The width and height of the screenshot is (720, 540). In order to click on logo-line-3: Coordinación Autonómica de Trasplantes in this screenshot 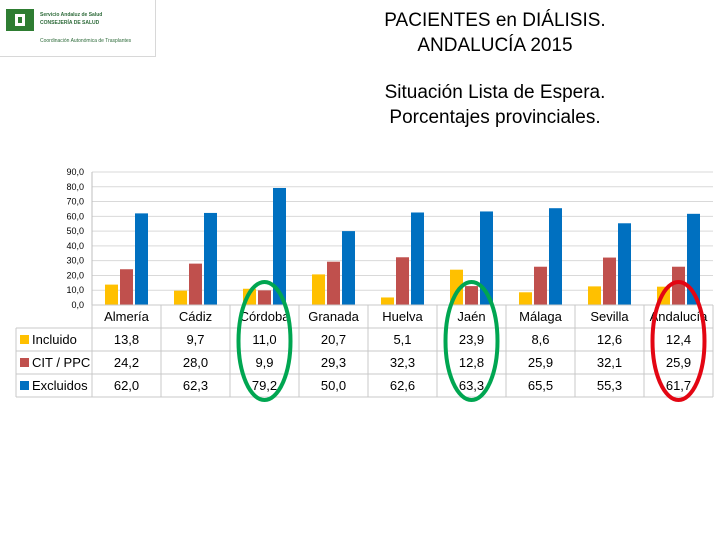, I will do `click(86, 41)`.